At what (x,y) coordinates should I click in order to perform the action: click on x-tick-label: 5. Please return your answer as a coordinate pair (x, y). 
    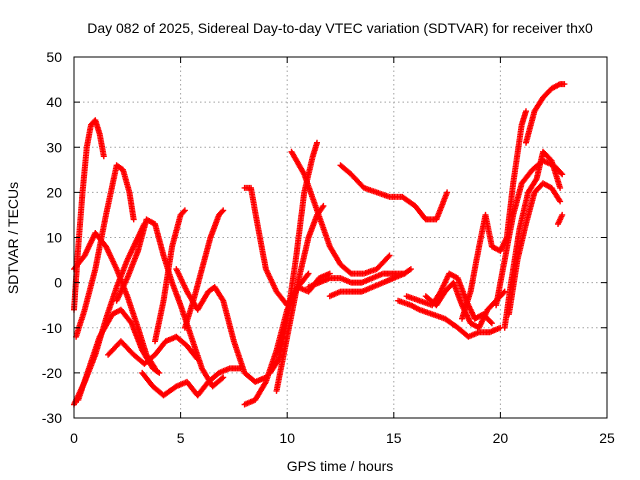
    Looking at the image, I should click on (181, 438).